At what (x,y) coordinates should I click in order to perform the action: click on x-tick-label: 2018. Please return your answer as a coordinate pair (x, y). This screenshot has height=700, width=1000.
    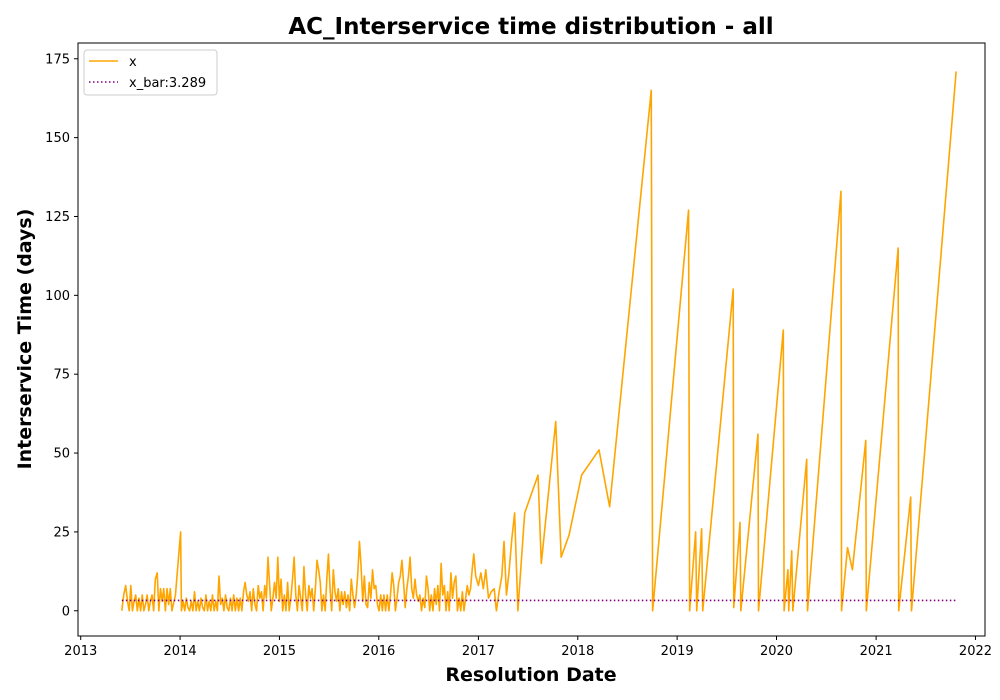
    Looking at the image, I should click on (577, 651).